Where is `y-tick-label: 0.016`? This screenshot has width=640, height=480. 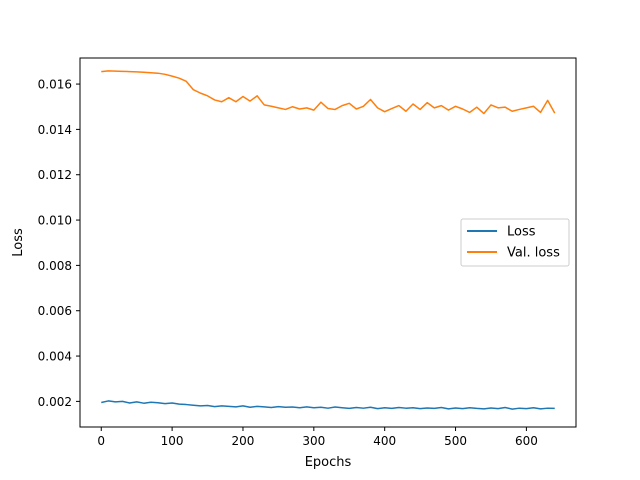
y-tick-label: 0.016 is located at coordinates (55, 85).